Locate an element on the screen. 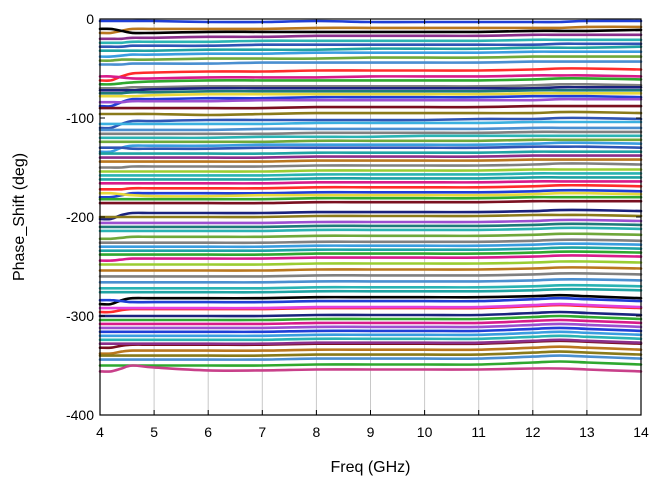 The image size is (653, 482). x-tick-label: 5 is located at coordinates (154, 432).